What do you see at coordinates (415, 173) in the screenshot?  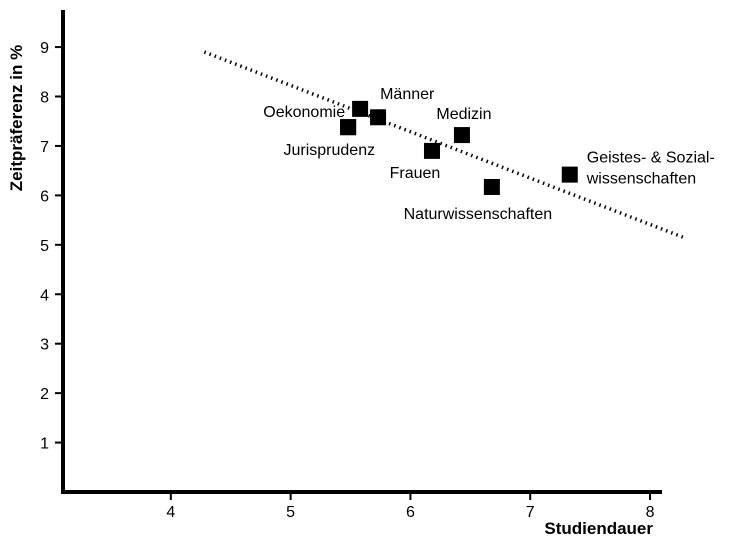 I see `point-label: Frauen` at bounding box center [415, 173].